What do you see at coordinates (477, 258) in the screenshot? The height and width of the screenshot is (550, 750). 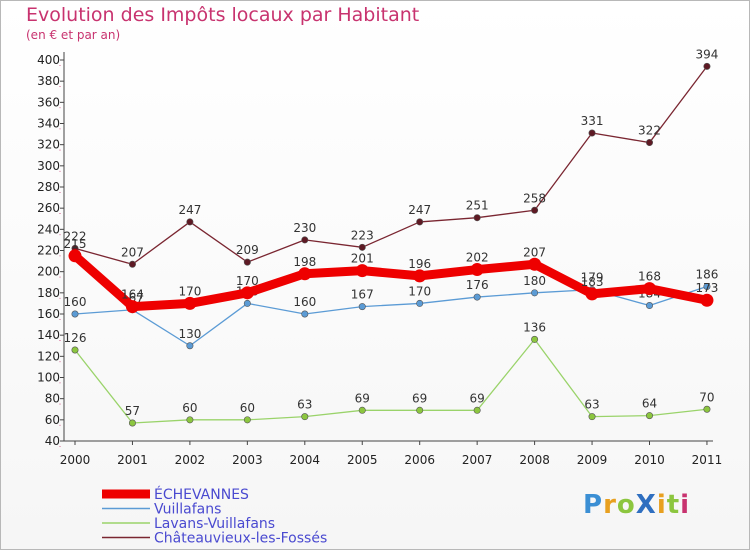 I see `data-label: 202` at bounding box center [477, 258].